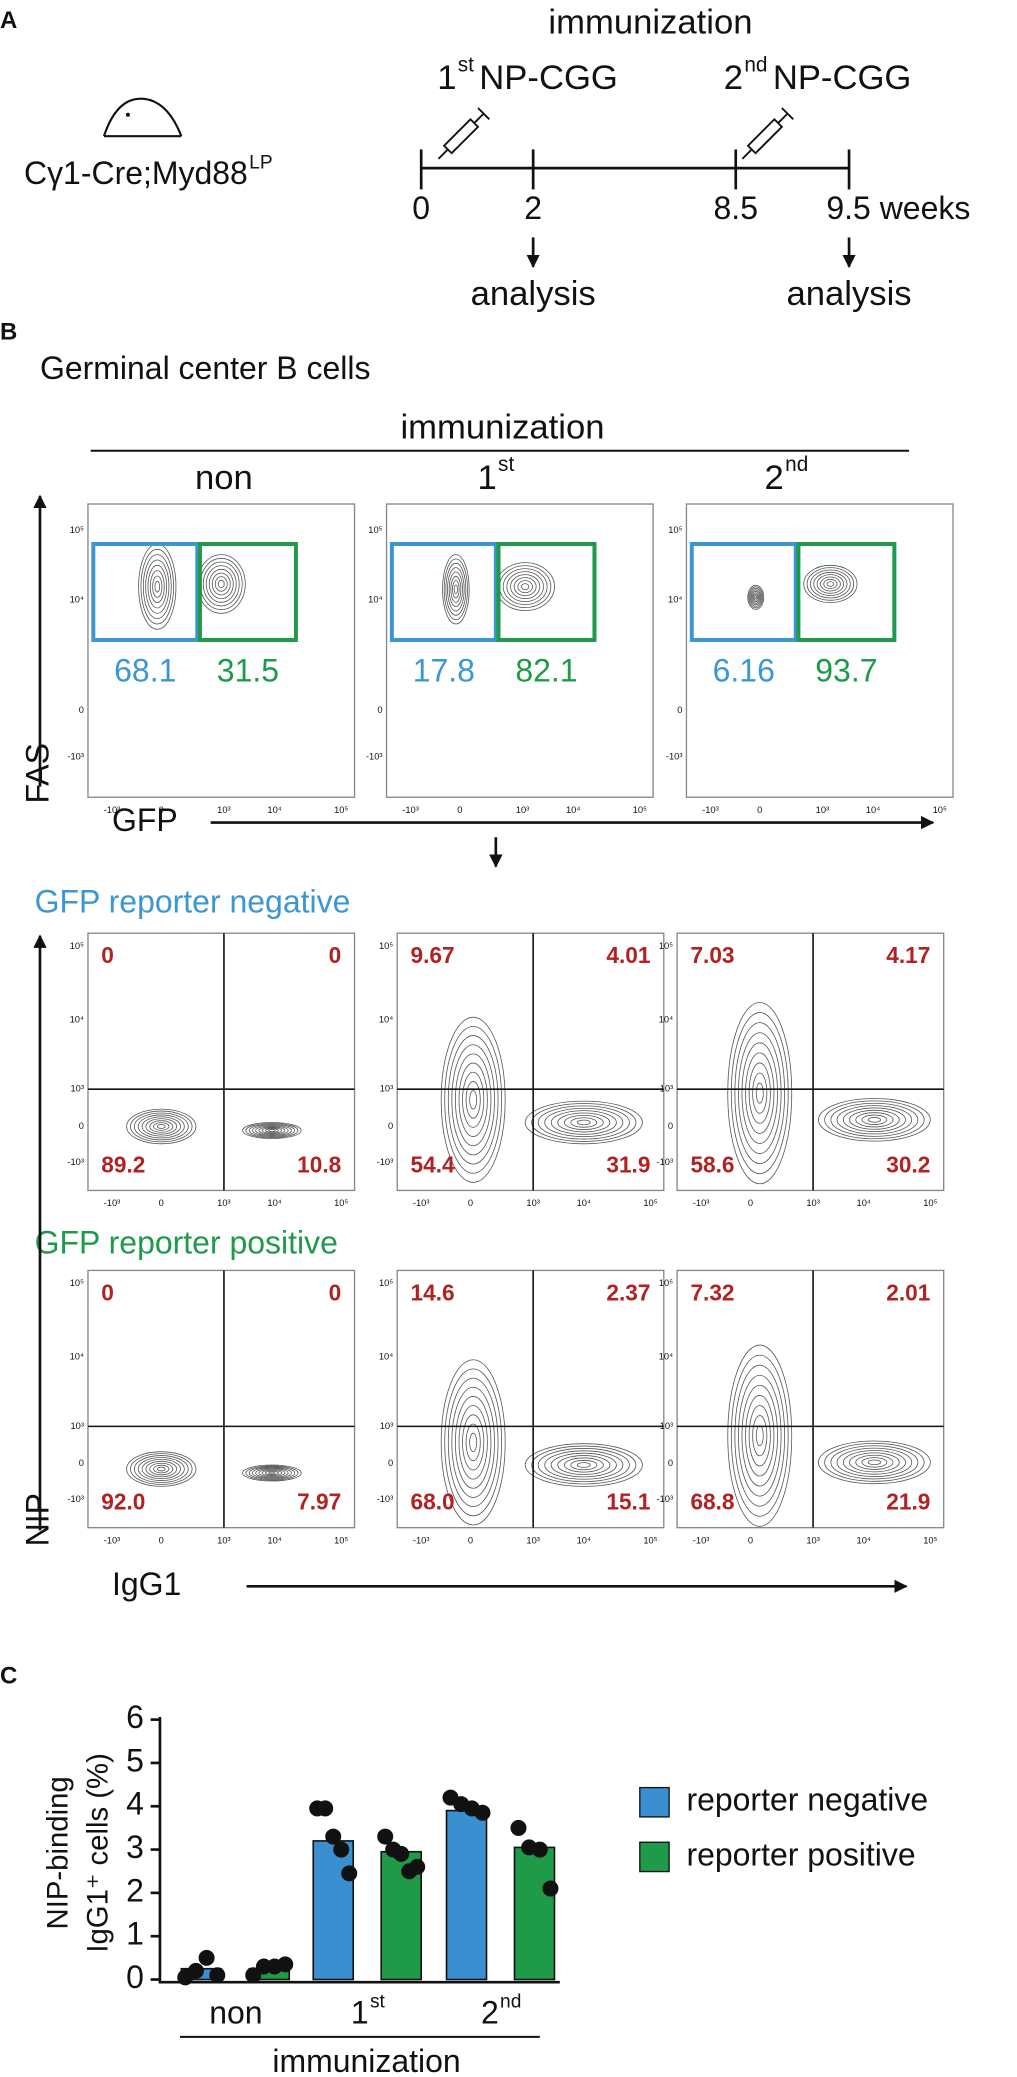 The image size is (1017, 2077). I want to click on x-axis-label: immunization, so click(366, 2060).